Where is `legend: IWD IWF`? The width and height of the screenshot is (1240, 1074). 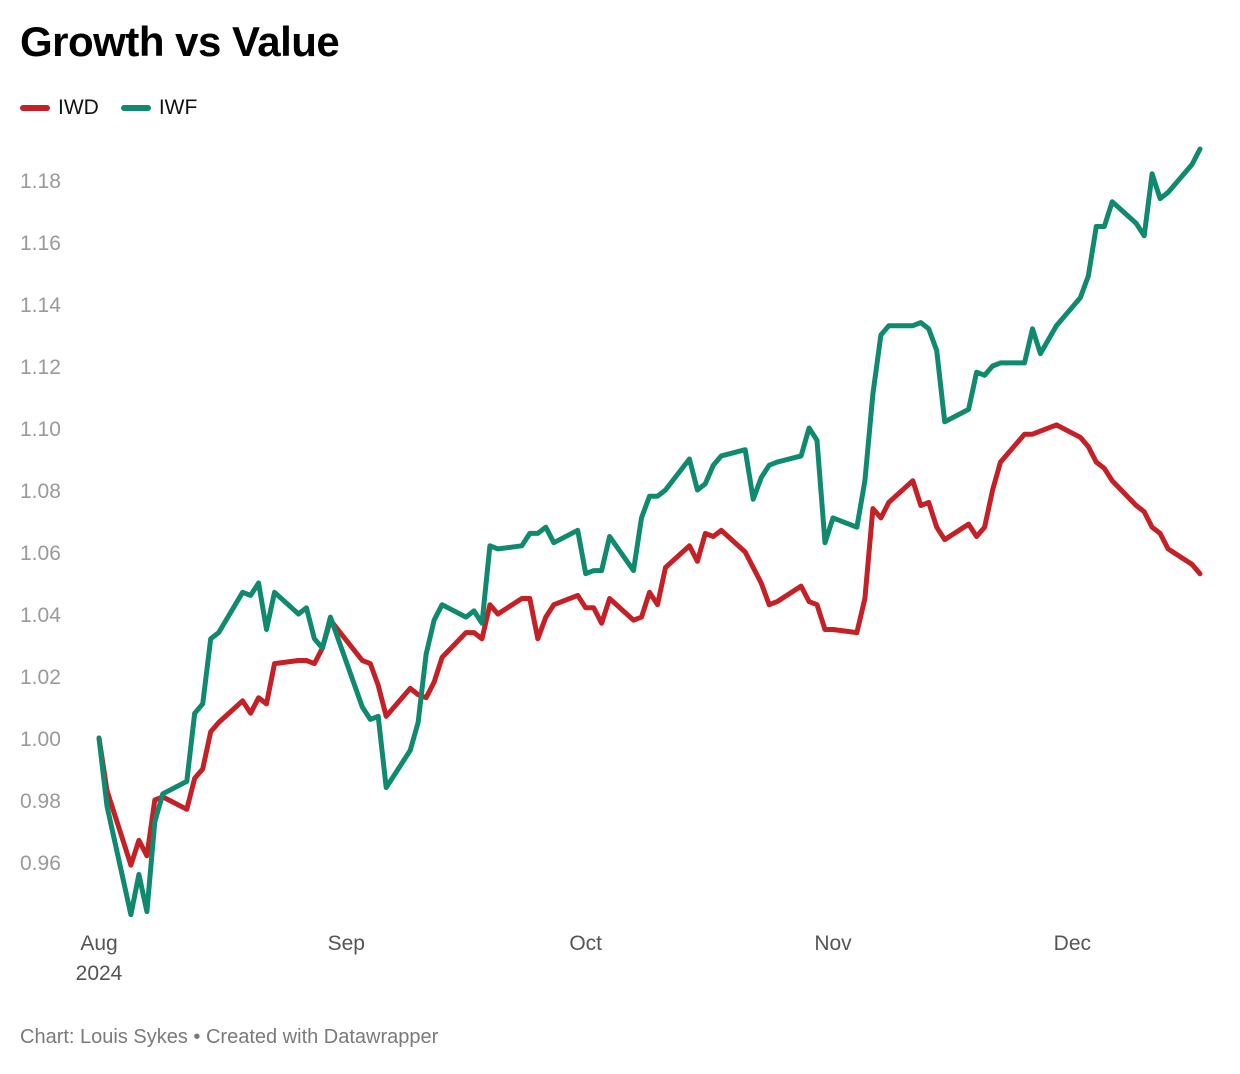
legend: IWD IWF is located at coordinates (119, 108).